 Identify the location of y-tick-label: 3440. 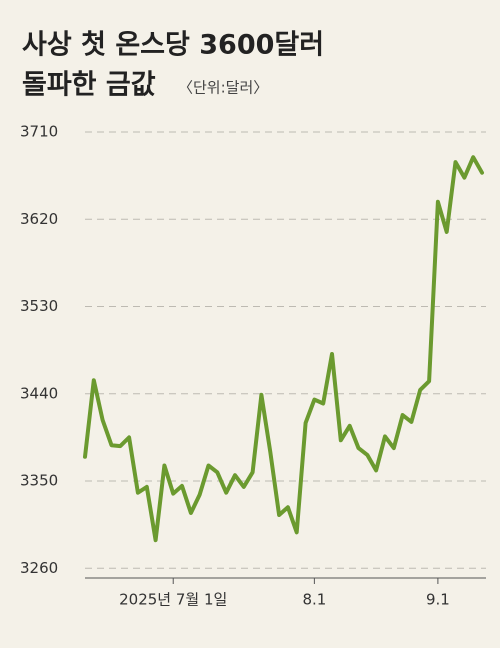
(39, 393).